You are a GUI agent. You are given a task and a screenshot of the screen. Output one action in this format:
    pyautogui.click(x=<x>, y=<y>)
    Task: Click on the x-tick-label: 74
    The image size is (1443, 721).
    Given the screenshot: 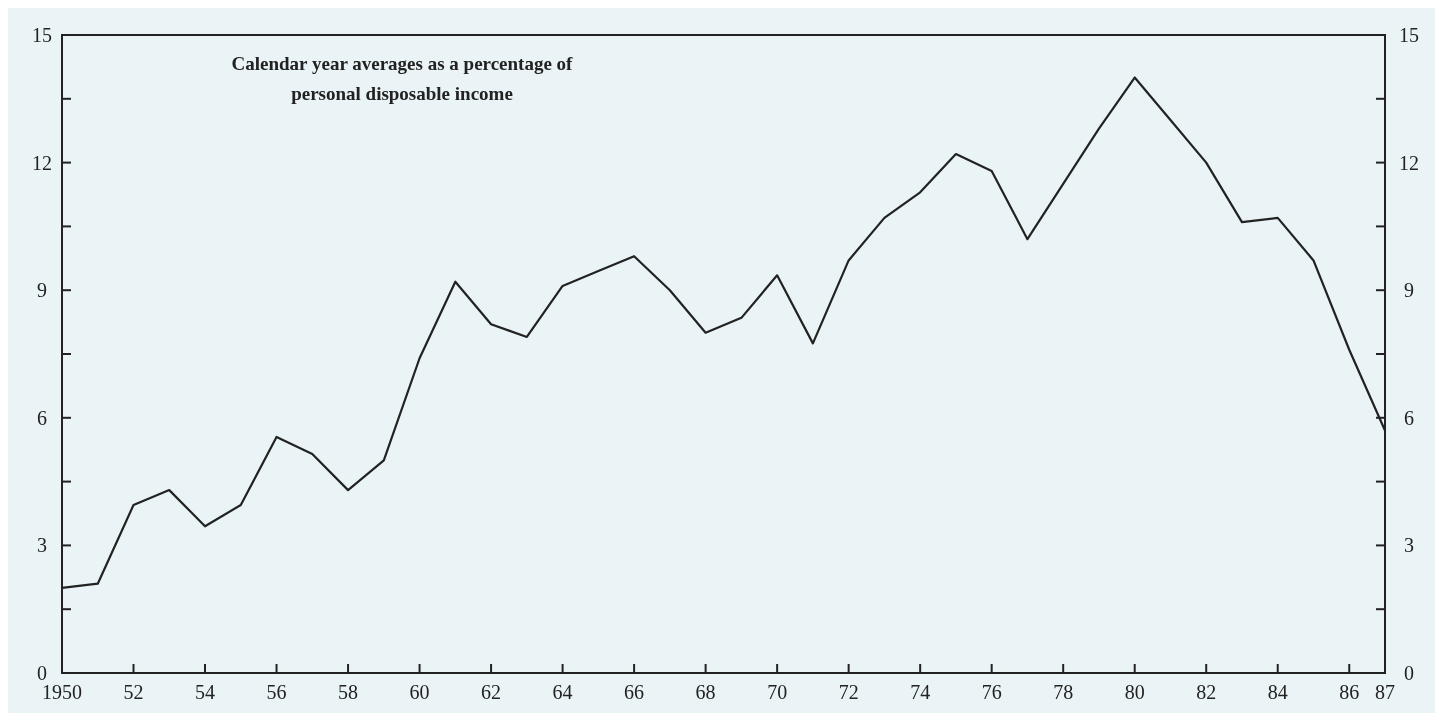 What is the action you would take?
    pyautogui.click(x=920, y=692)
    